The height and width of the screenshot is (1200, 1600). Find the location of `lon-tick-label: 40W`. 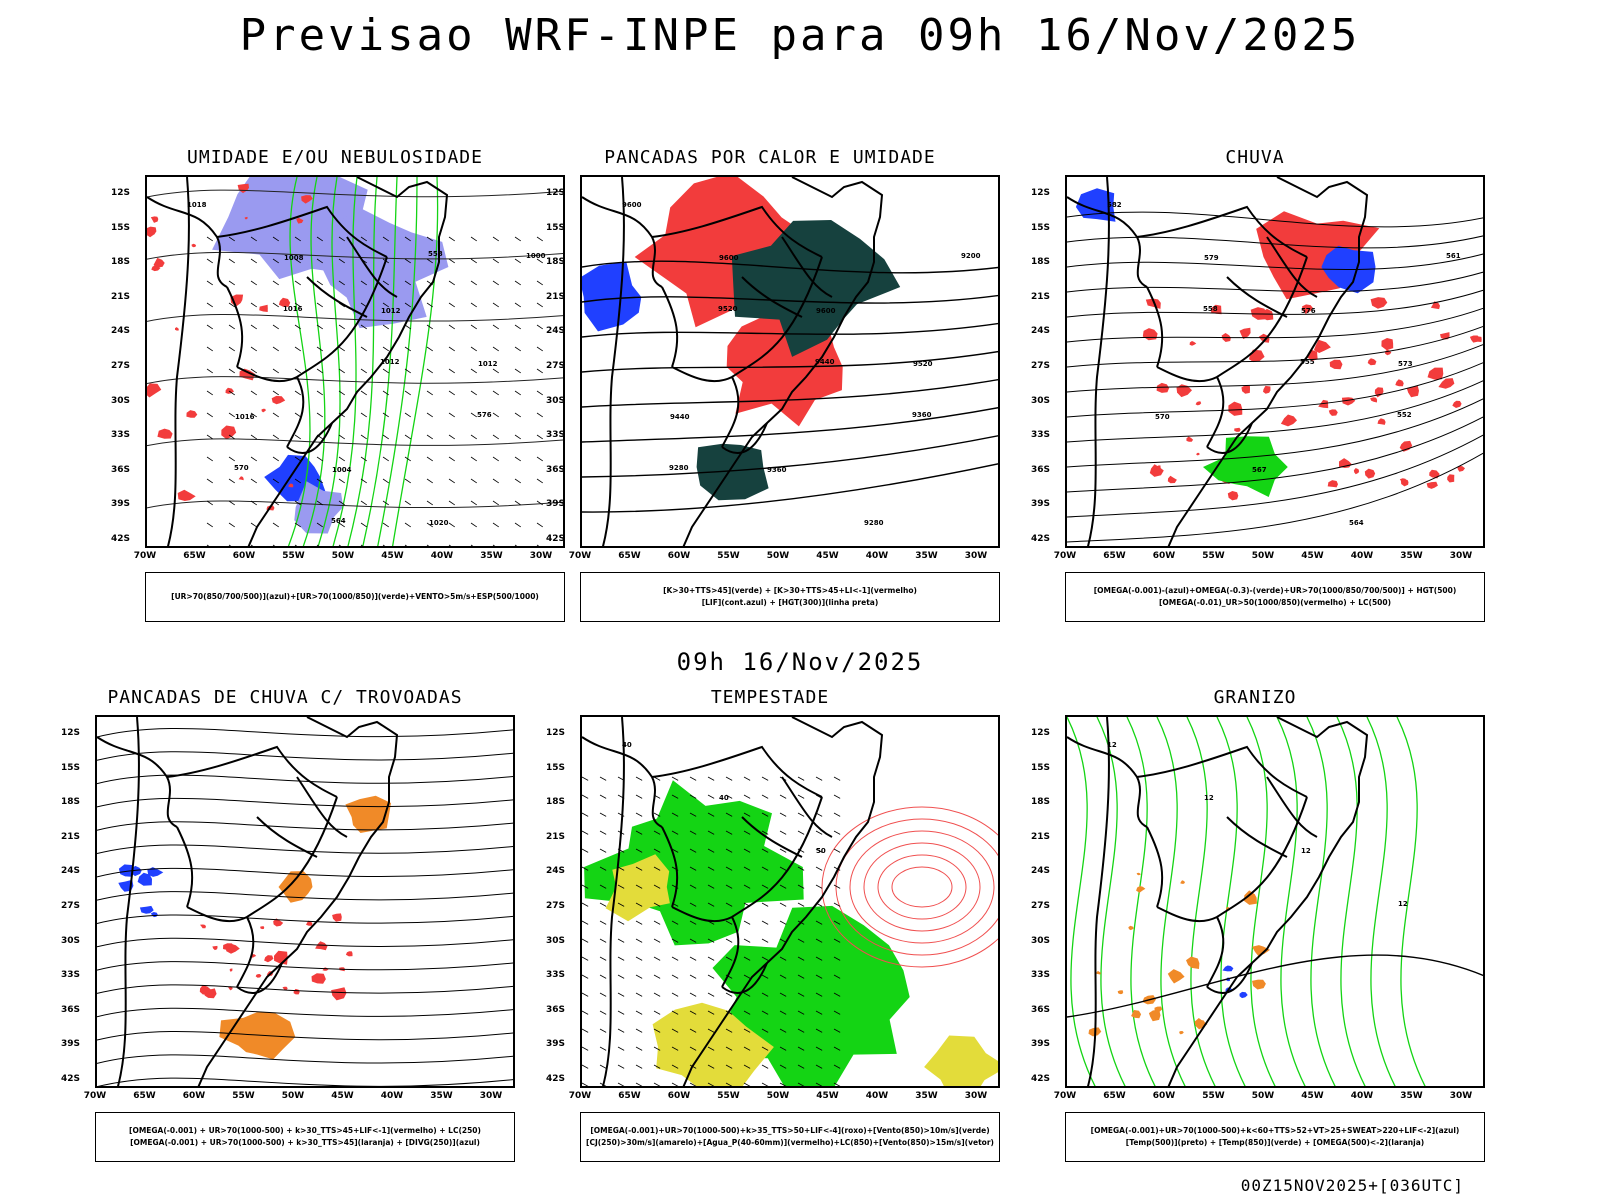

lon-tick-label: 40W is located at coordinates (1362, 1096).